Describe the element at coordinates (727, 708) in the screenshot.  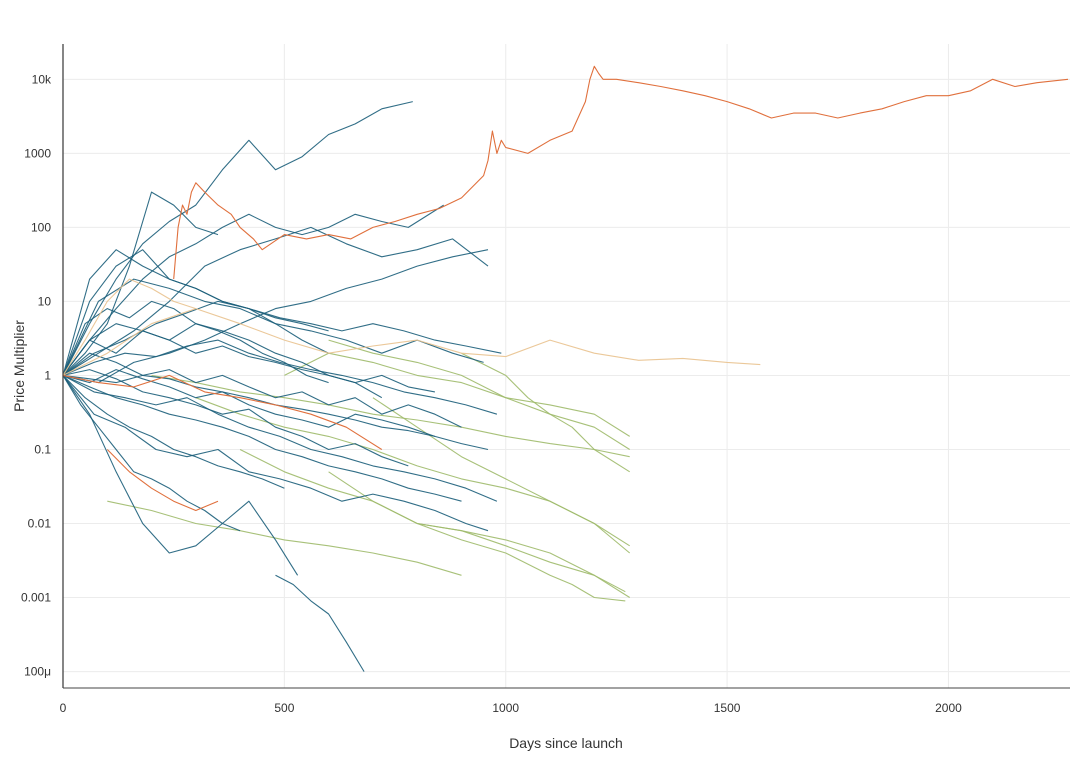
I see `x-tick-label: 1500` at that location.